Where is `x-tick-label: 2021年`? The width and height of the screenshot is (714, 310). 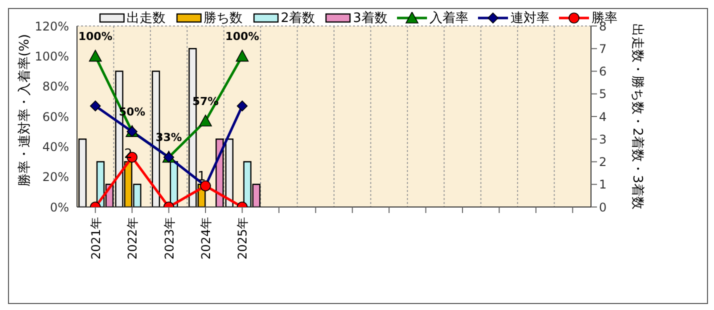 x-tick-label: 2021年 is located at coordinates (95, 238).